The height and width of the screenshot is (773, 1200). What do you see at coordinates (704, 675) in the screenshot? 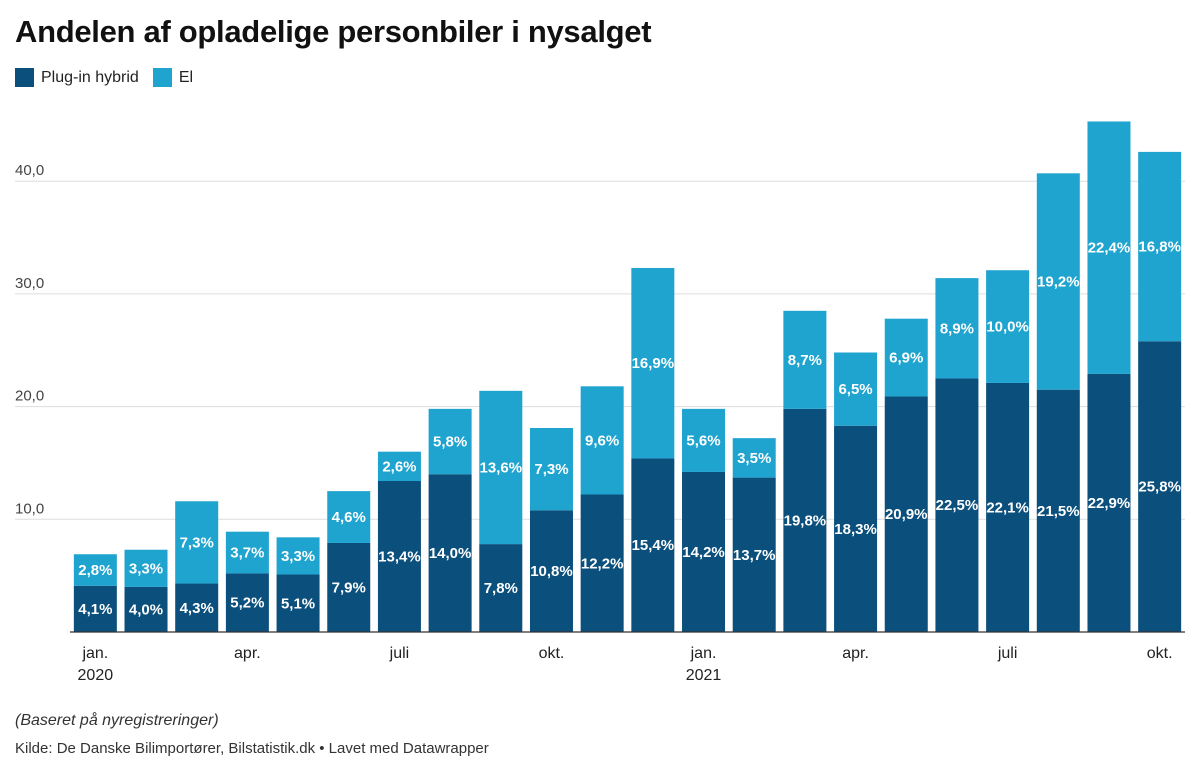
I see `x-tick-label-year: 2021` at bounding box center [704, 675].